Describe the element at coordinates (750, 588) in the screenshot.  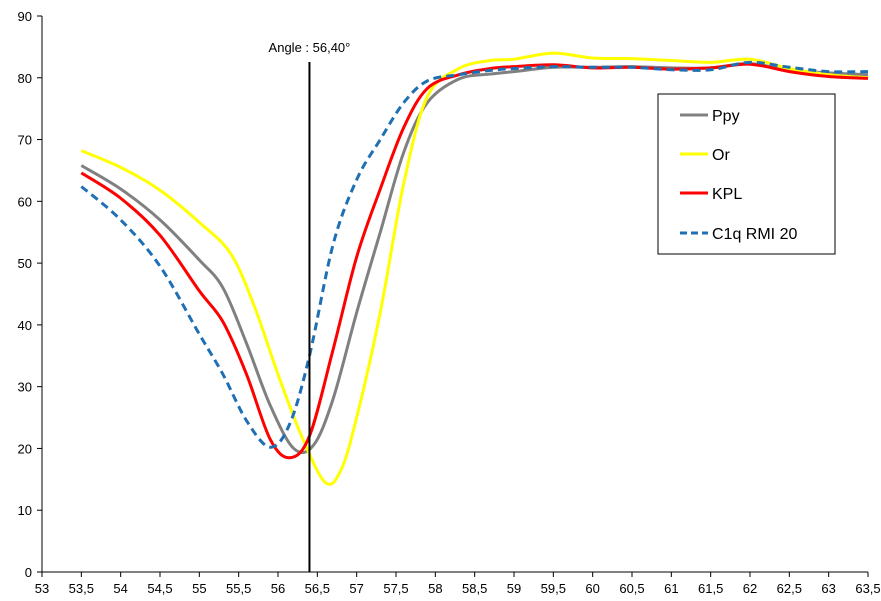
I see `x-tick-label: 62` at that location.